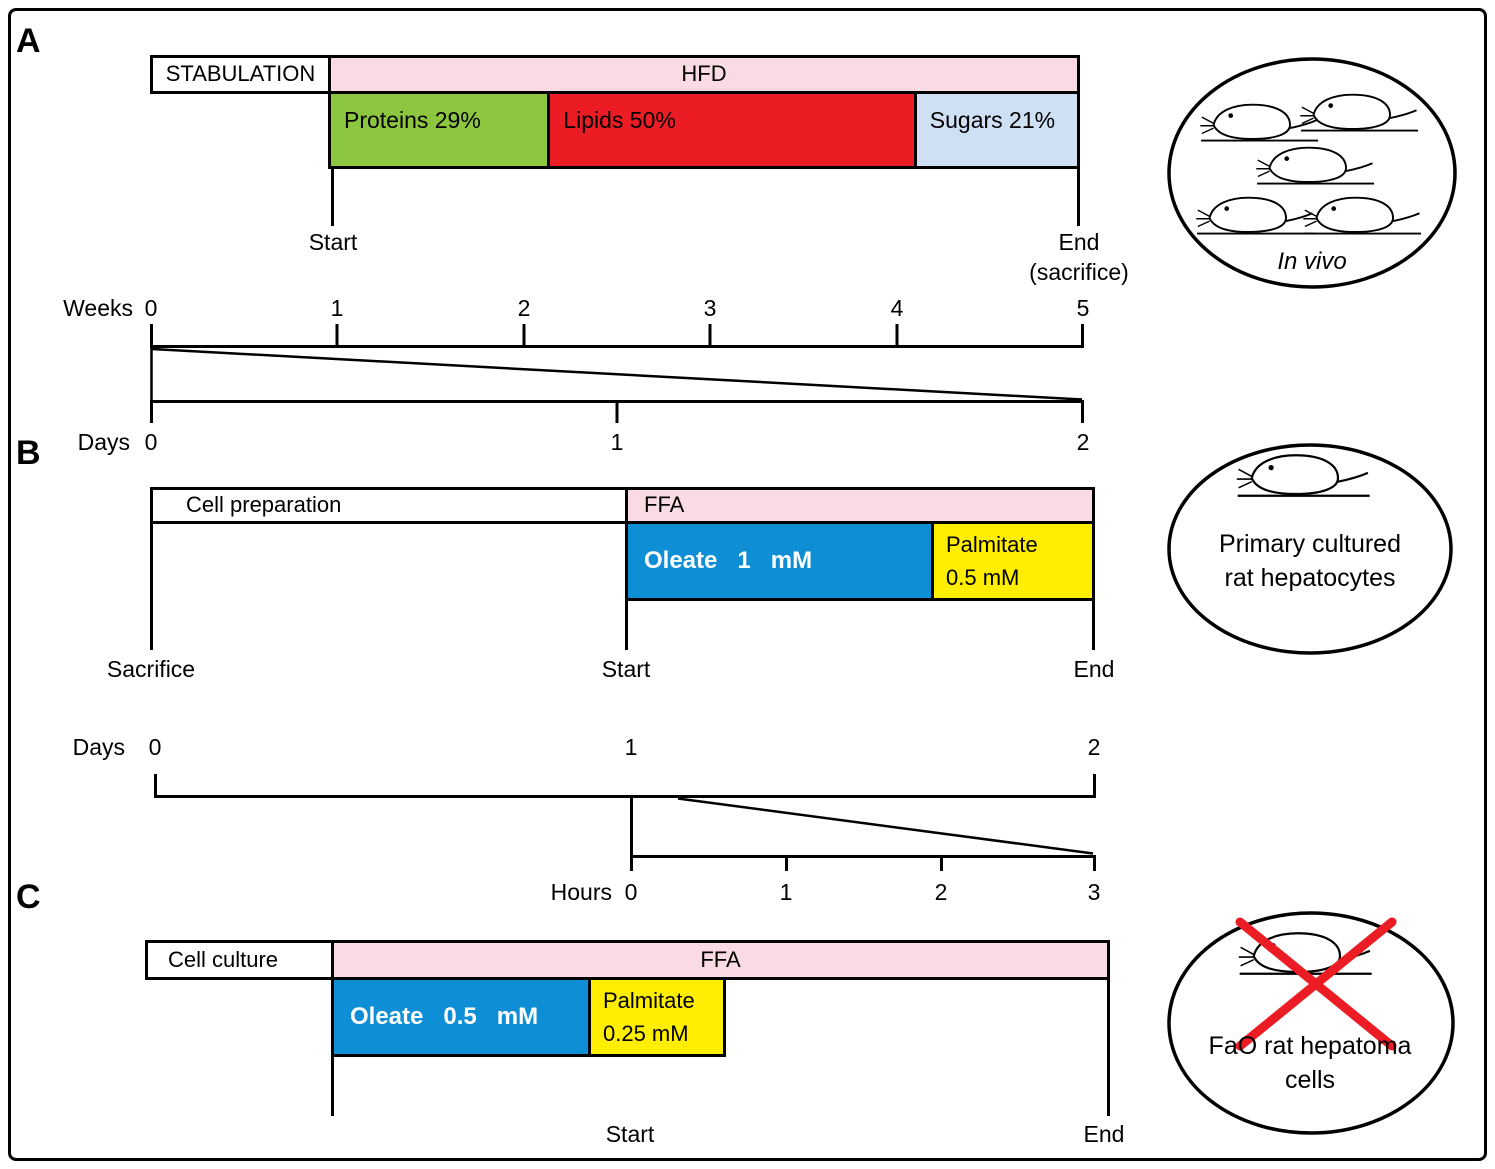 The width and height of the screenshot is (1495, 1169). Describe the element at coordinates (860, 505) in the screenshot. I see `ffa-box-b: FFA` at that location.